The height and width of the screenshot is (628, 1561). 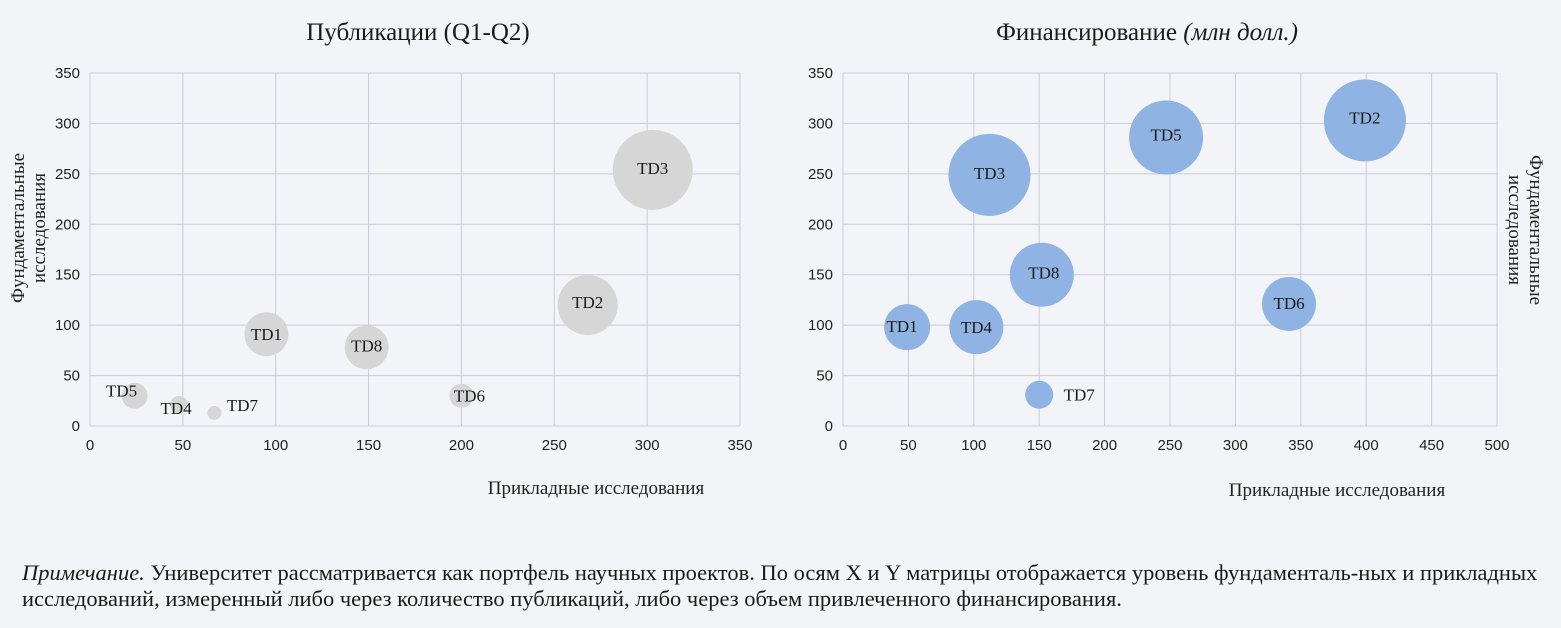 I want to click on x-tick-label: 400, so click(x=1366, y=445).